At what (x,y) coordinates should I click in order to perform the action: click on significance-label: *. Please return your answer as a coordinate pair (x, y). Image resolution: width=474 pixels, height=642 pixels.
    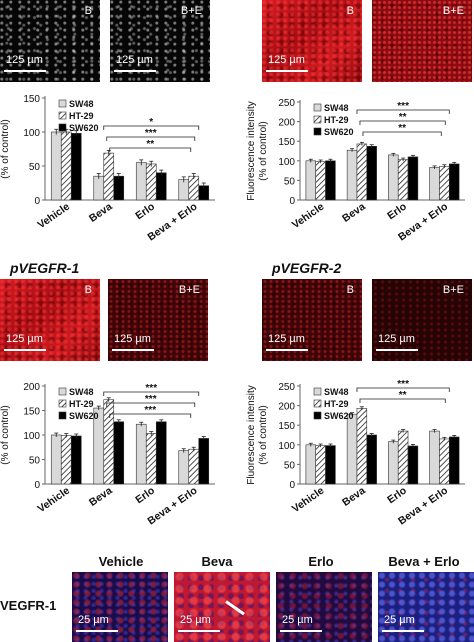
    Looking at the image, I should click on (151, 122).